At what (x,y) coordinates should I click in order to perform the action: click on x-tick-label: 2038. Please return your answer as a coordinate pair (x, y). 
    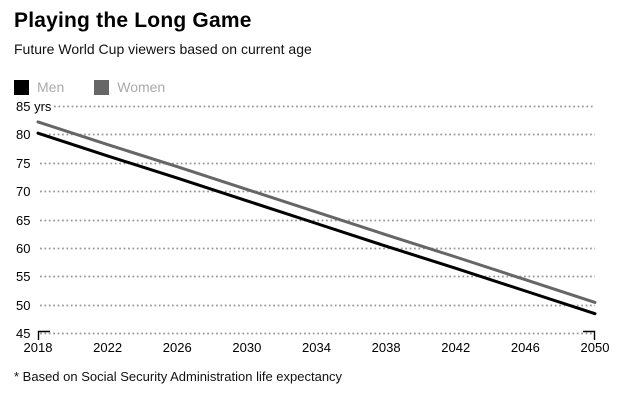
    Looking at the image, I should click on (386, 347).